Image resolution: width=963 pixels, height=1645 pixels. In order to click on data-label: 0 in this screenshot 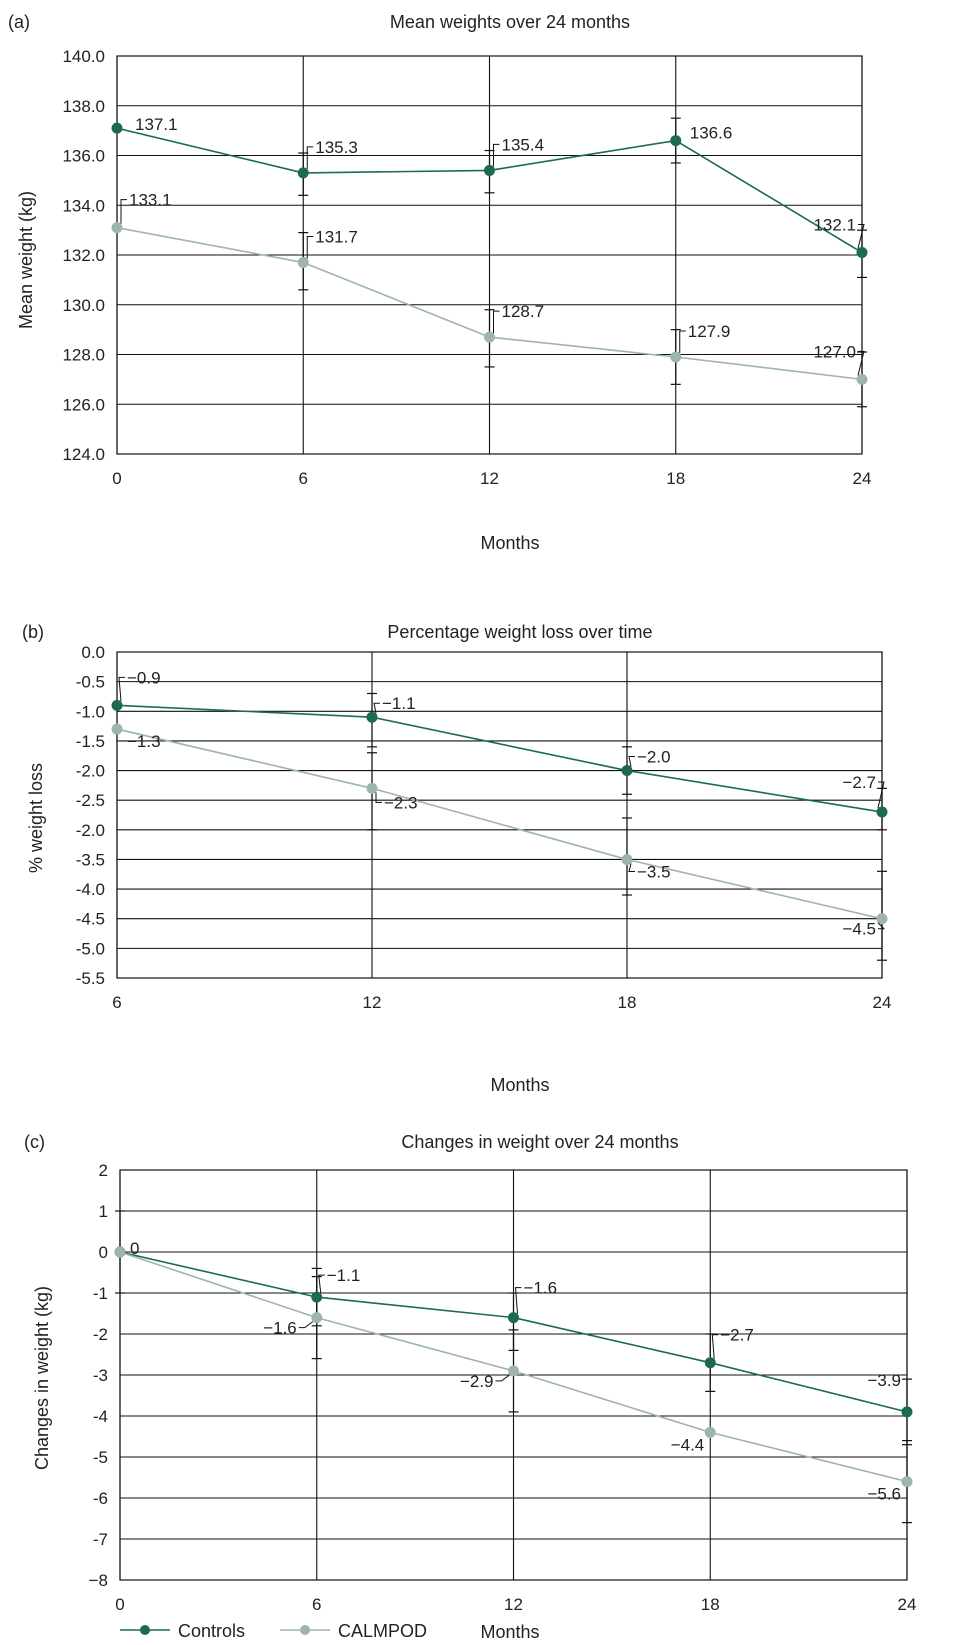, I will do `click(134, 1248)`.